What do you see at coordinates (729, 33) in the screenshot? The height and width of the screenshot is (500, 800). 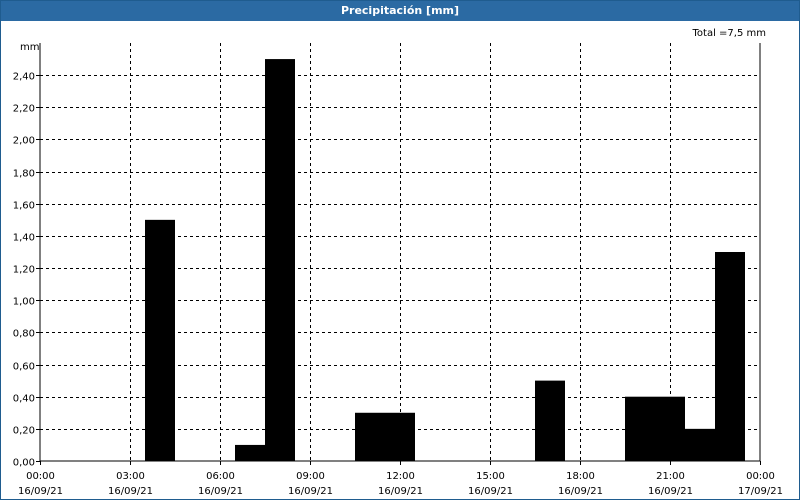 I see `total-label: Total =7,5 mm` at bounding box center [729, 33].